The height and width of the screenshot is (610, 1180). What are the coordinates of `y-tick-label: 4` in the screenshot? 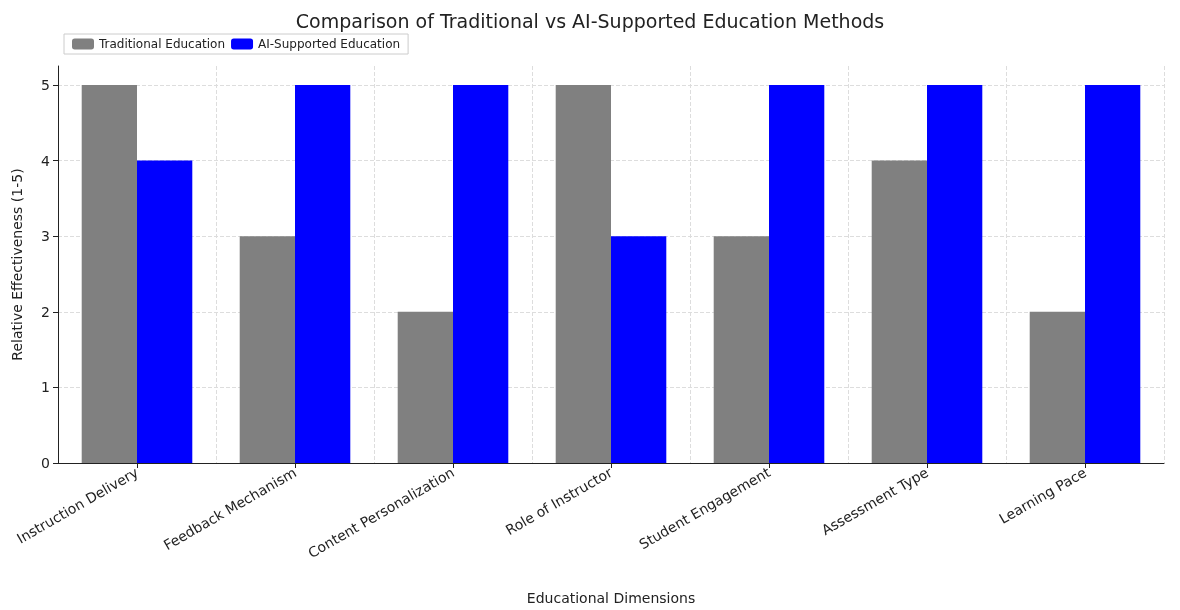 It's located at (46, 160).